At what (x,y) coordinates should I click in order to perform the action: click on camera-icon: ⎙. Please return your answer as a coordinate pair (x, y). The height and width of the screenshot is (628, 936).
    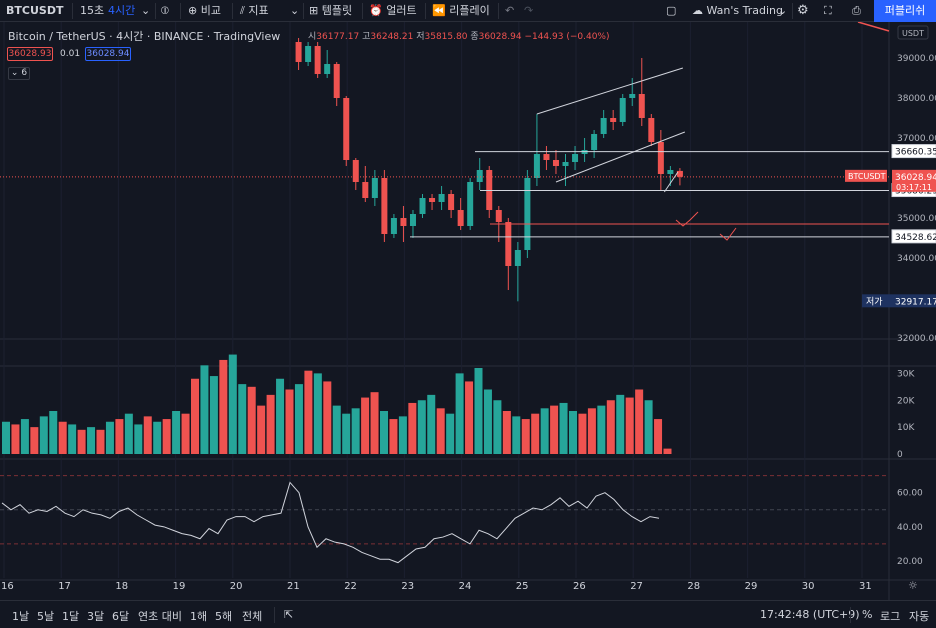
    Looking at the image, I should click on (856, 10).